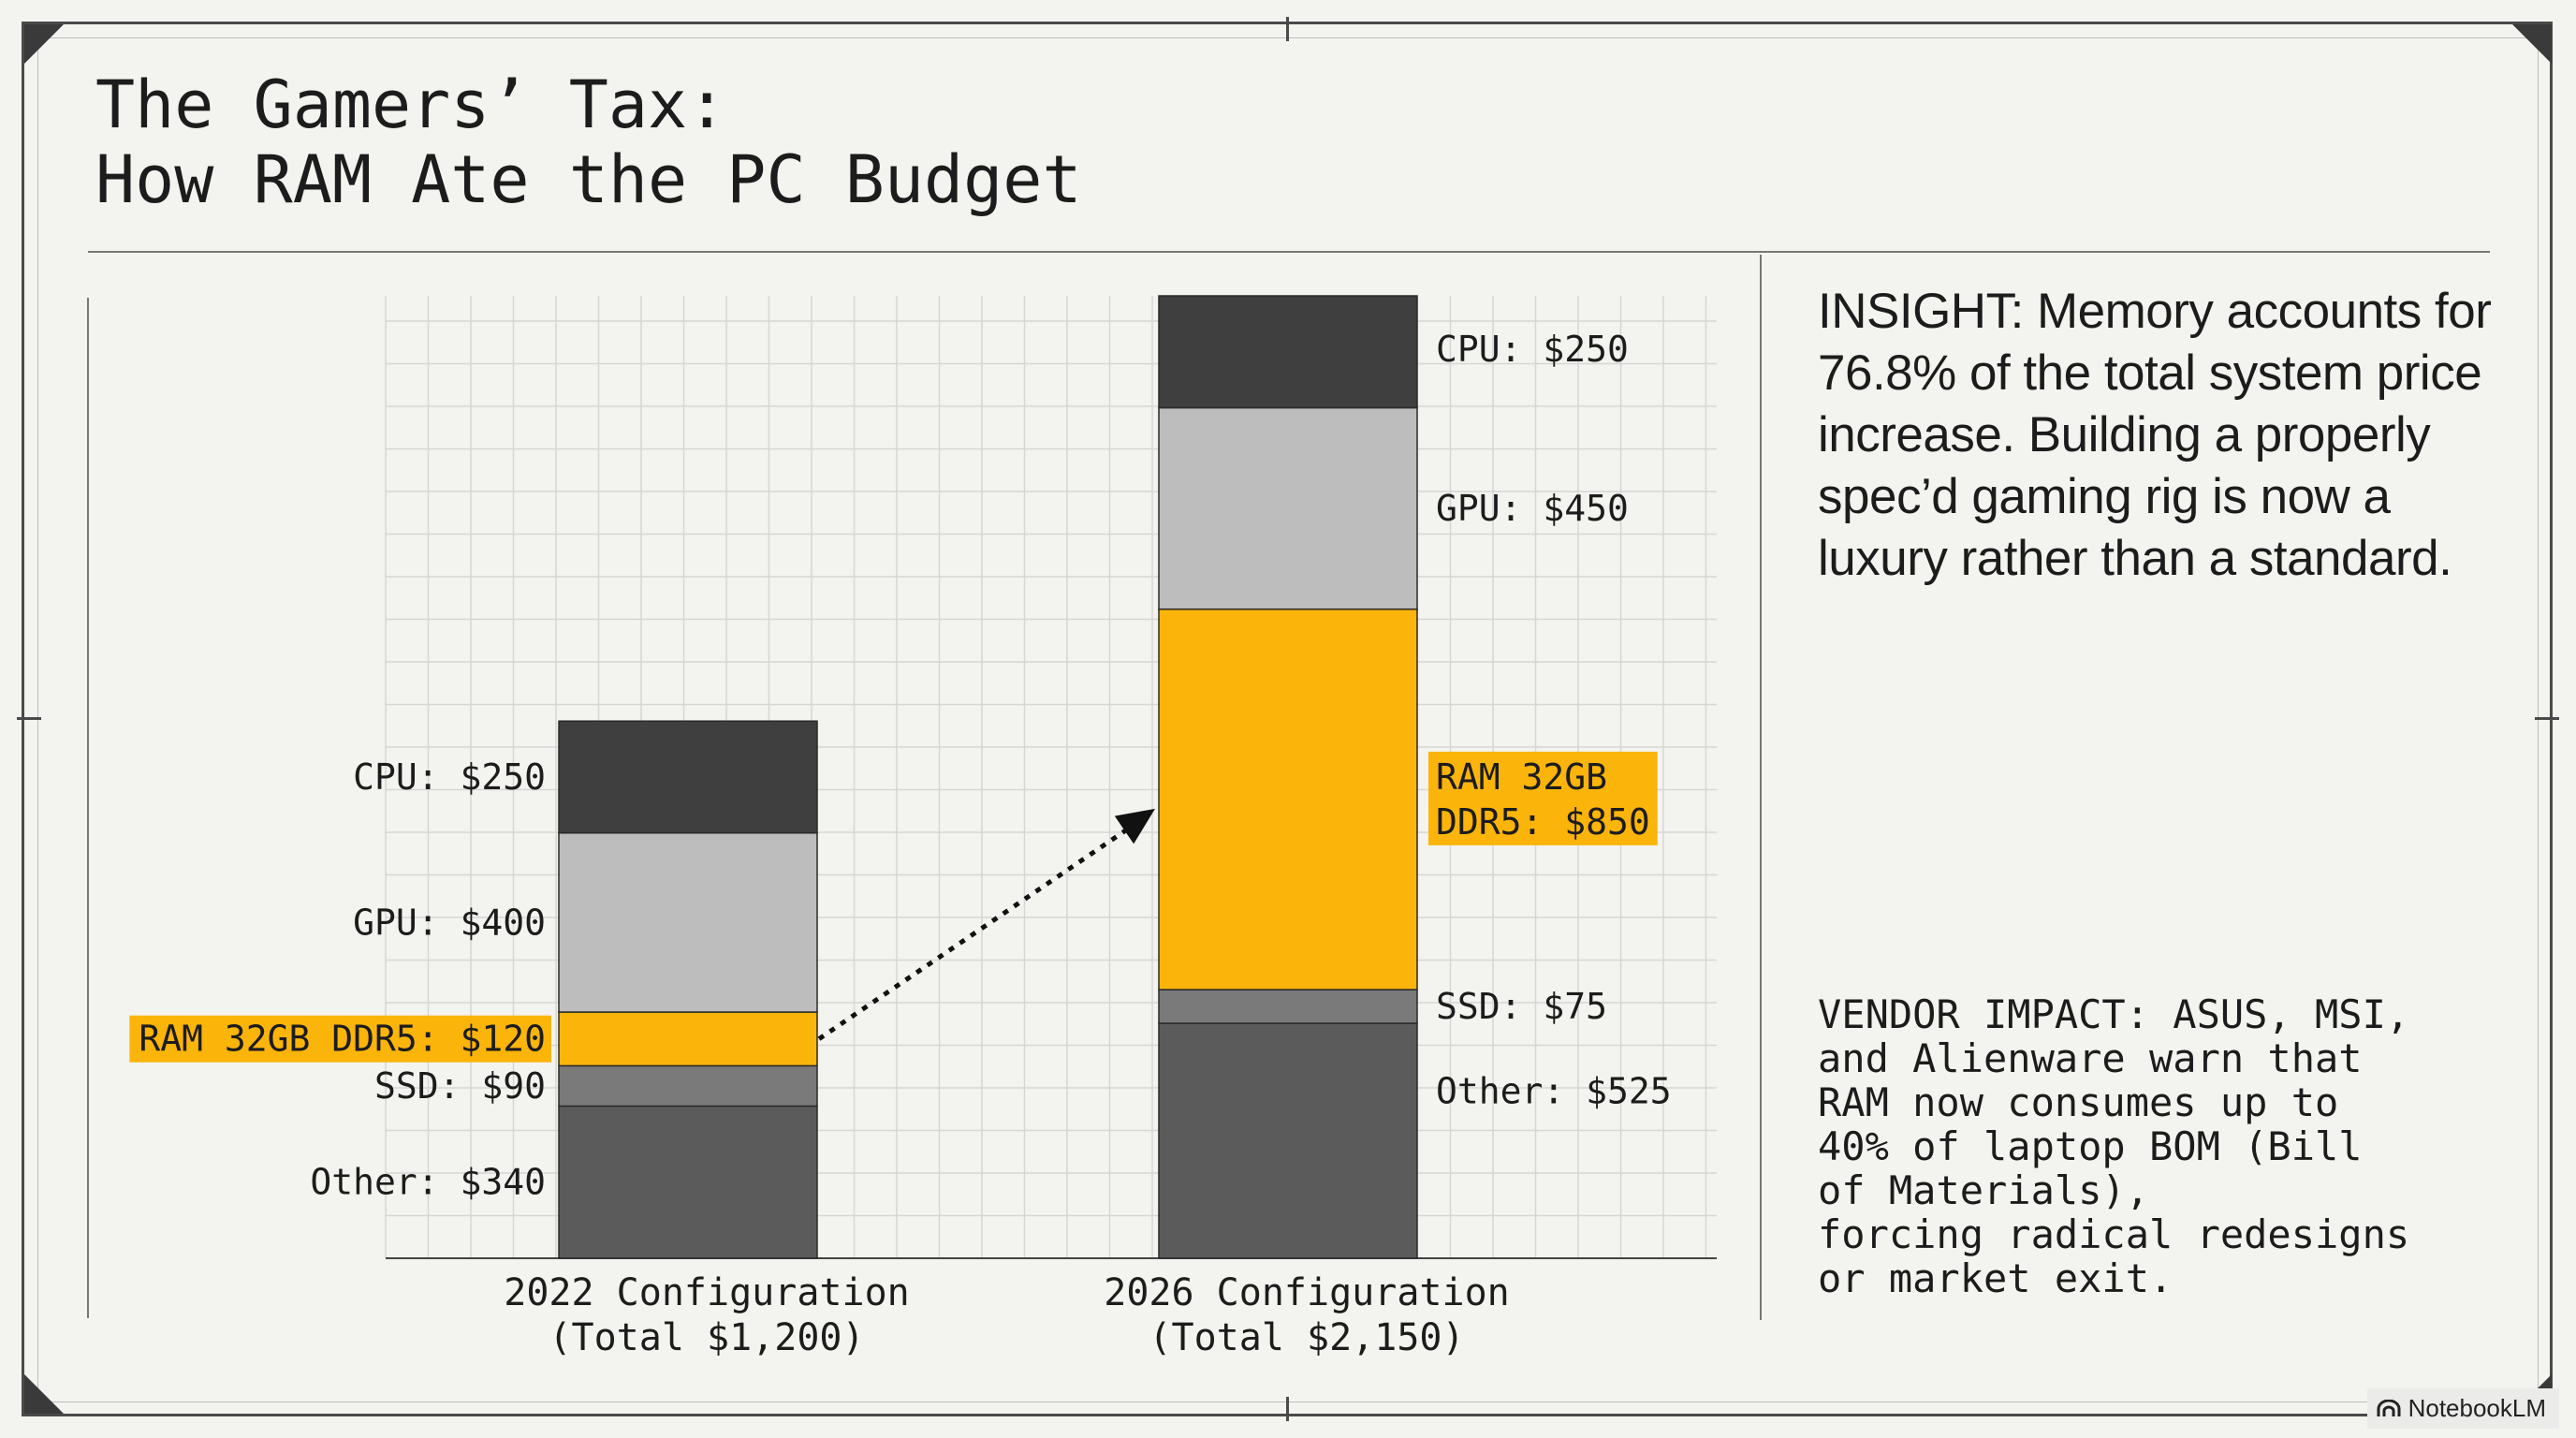 This screenshot has height=1438, width=2576. Describe the element at coordinates (411, 104) in the screenshot. I see `title-line-1: The Gamers’ Tax:` at that location.